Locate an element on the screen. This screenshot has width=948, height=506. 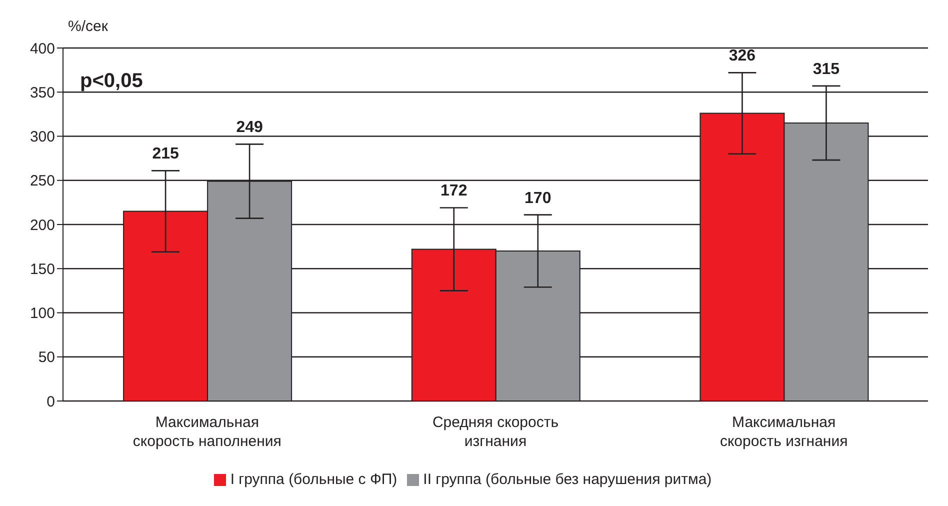
legend-label: II группа (больные без нарушения ритма) is located at coordinates (567, 479).